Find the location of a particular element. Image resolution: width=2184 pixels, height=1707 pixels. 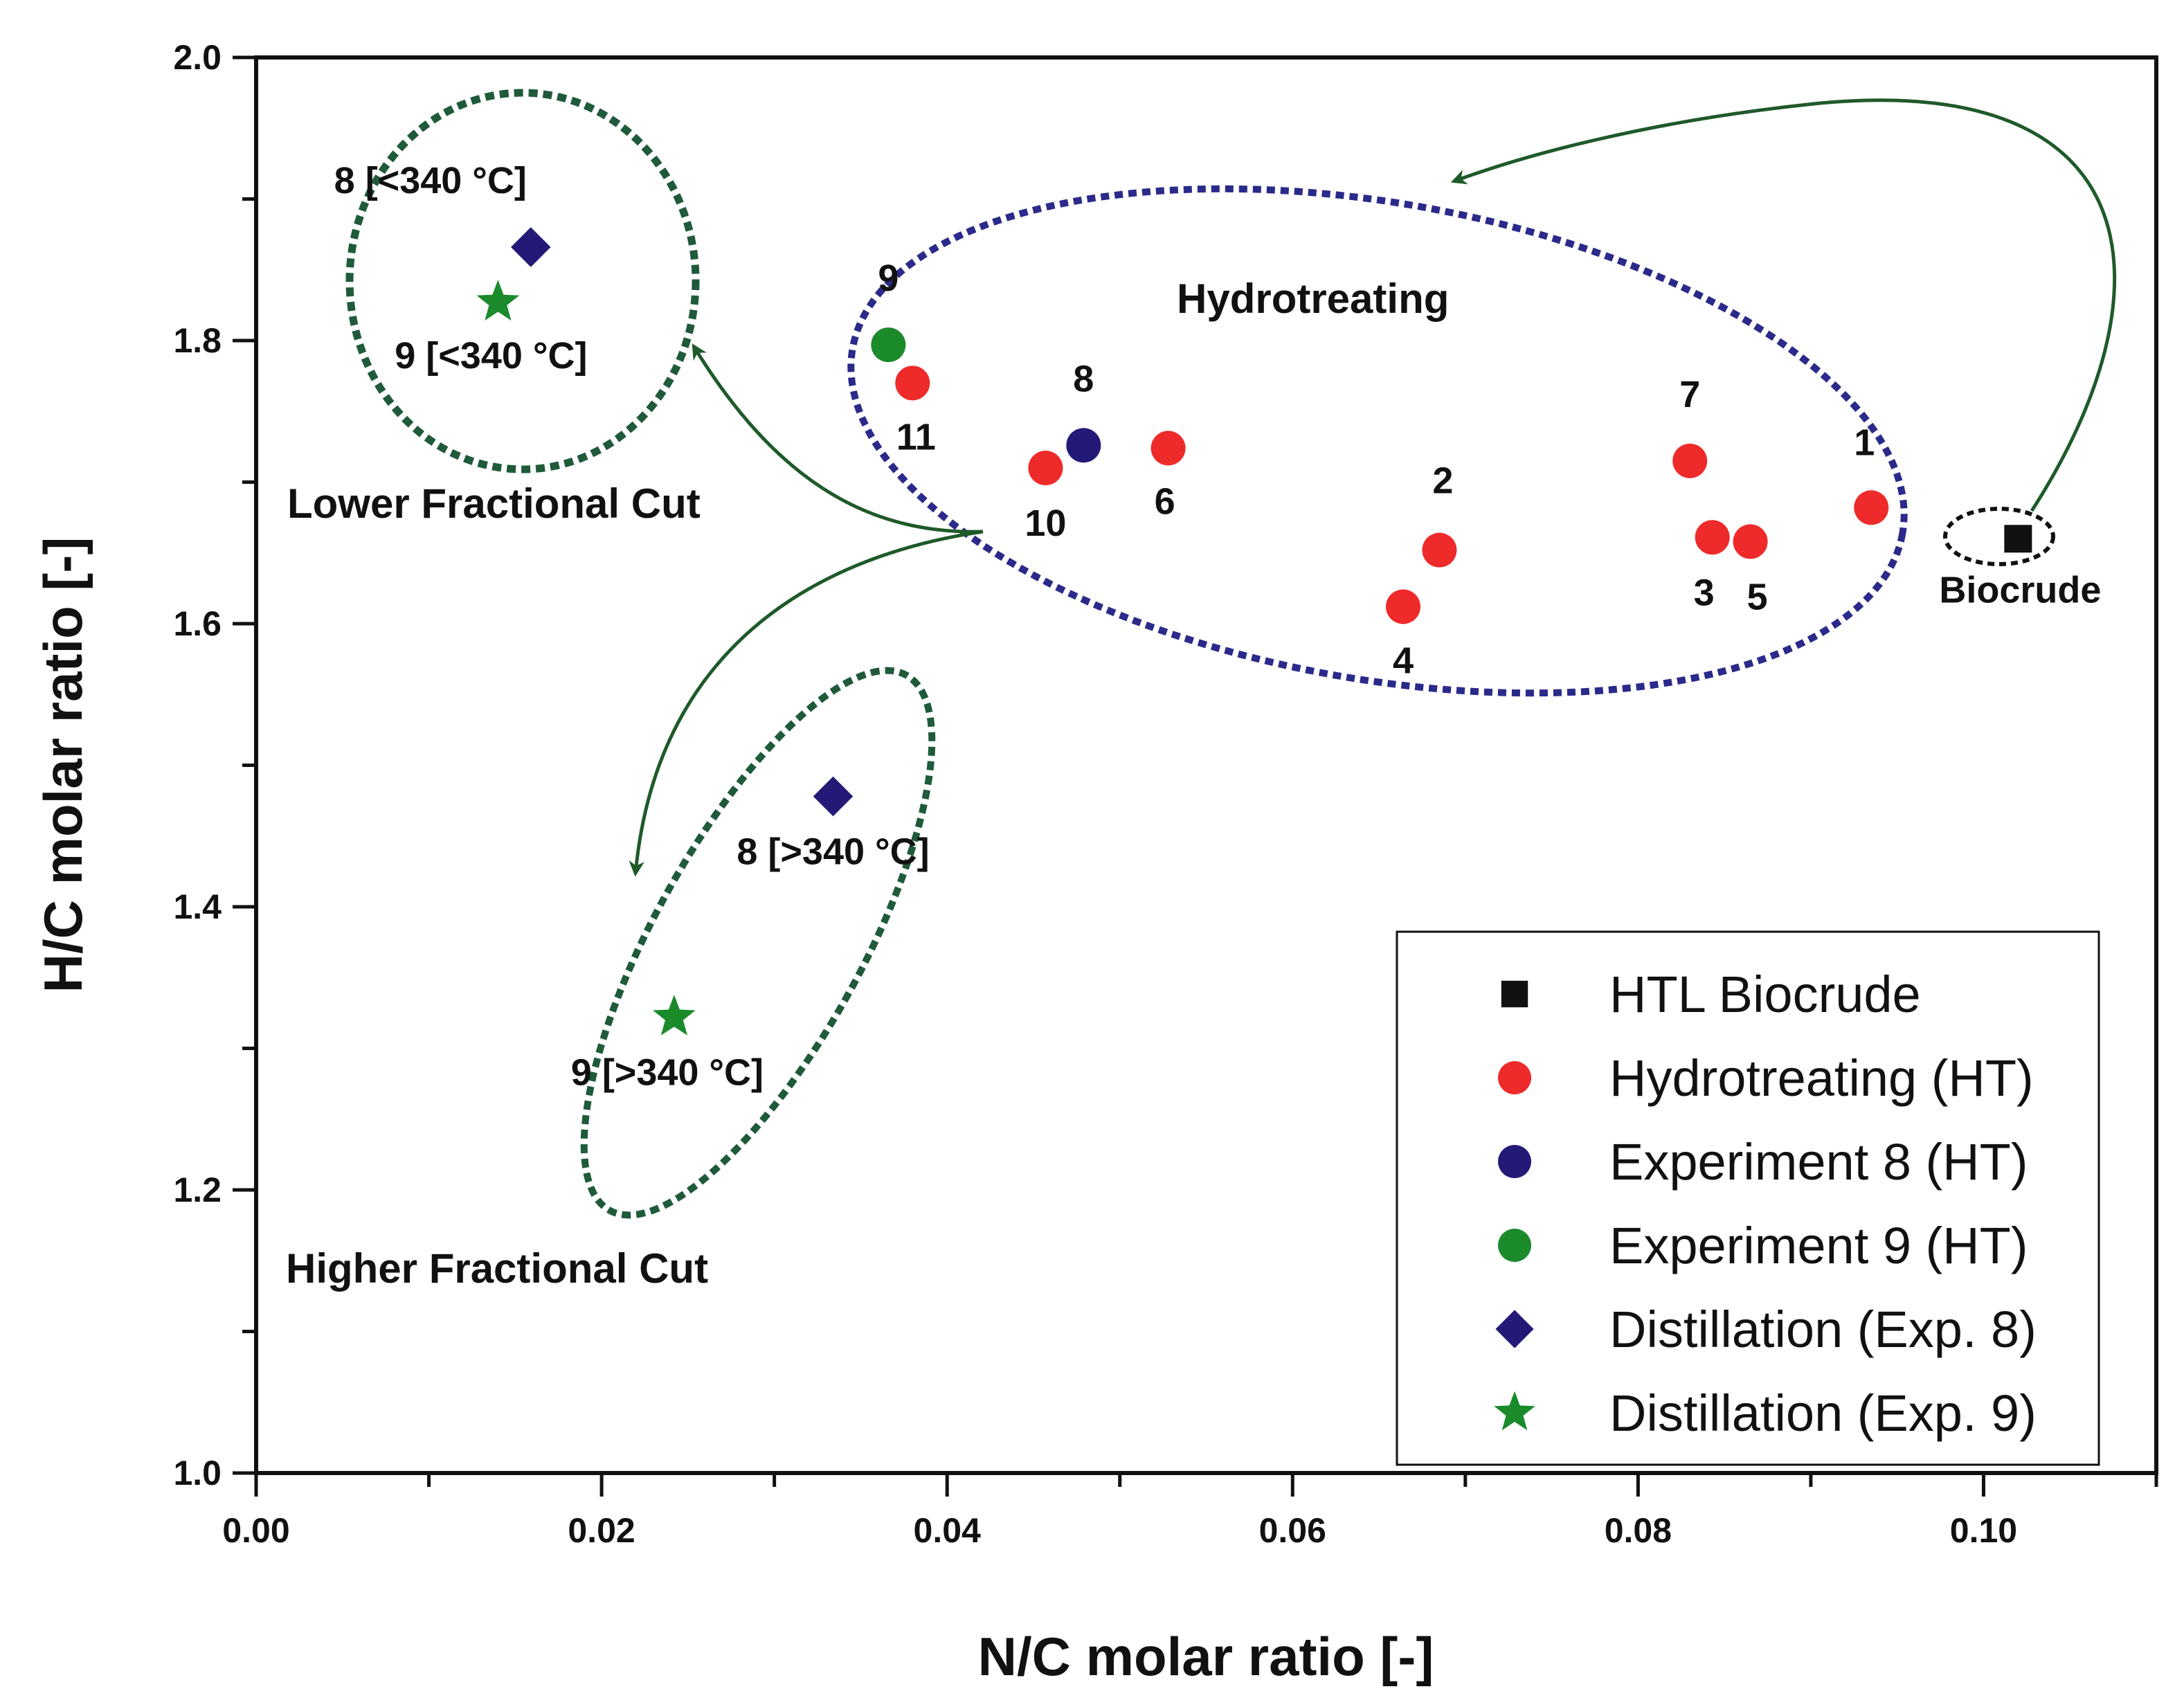

point-label-11: 11 is located at coordinates (916, 437).